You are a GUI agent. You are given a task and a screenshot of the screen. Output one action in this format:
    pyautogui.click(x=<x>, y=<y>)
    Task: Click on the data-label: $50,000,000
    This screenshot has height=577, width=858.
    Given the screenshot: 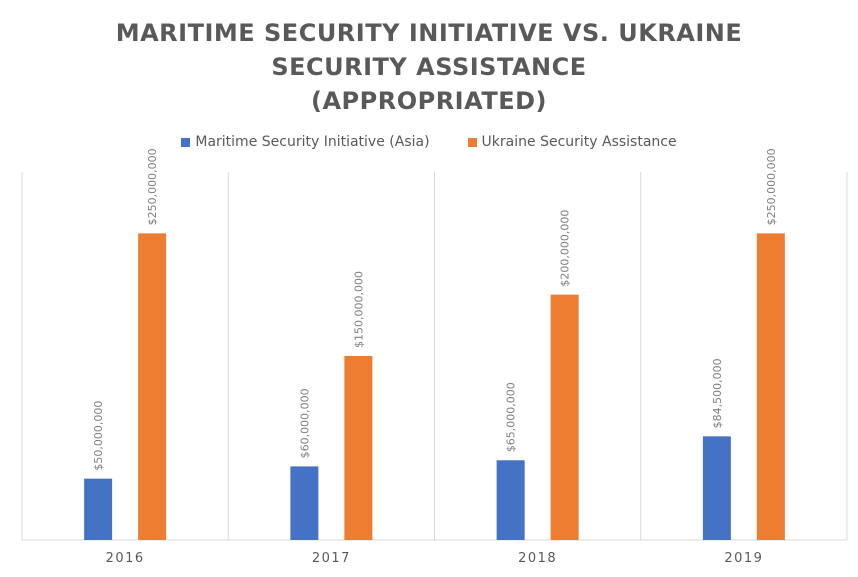 What is the action you would take?
    pyautogui.click(x=98, y=436)
    